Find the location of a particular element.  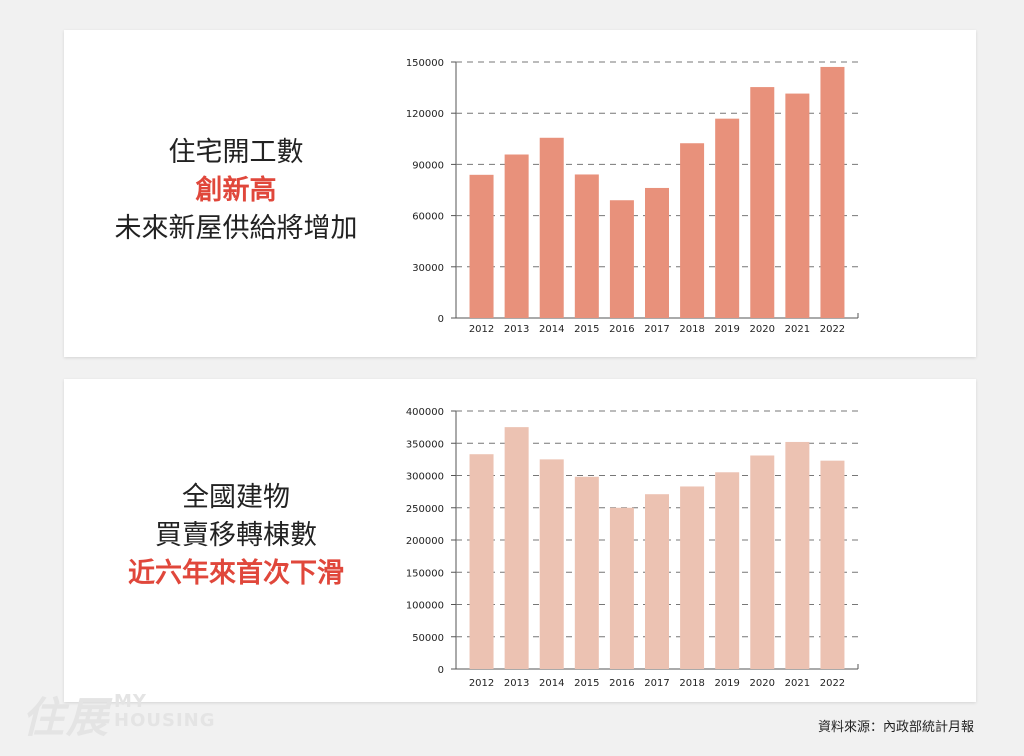

y-tick-label: 60000 is located at coordinates (428, 217).